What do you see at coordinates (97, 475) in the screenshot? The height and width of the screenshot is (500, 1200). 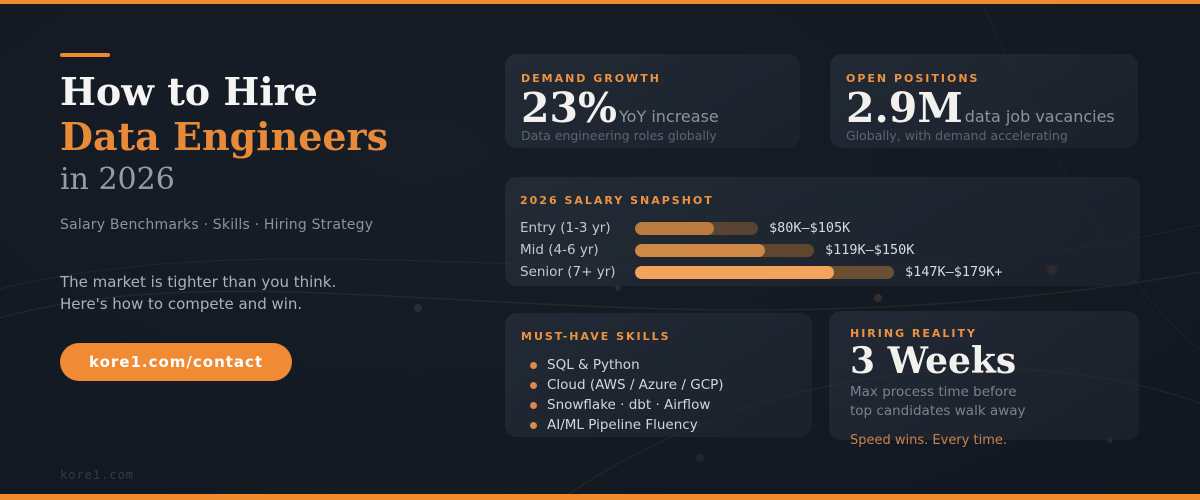 I see `footer-watermark: kore1.com` at bounding box center [97, 475].